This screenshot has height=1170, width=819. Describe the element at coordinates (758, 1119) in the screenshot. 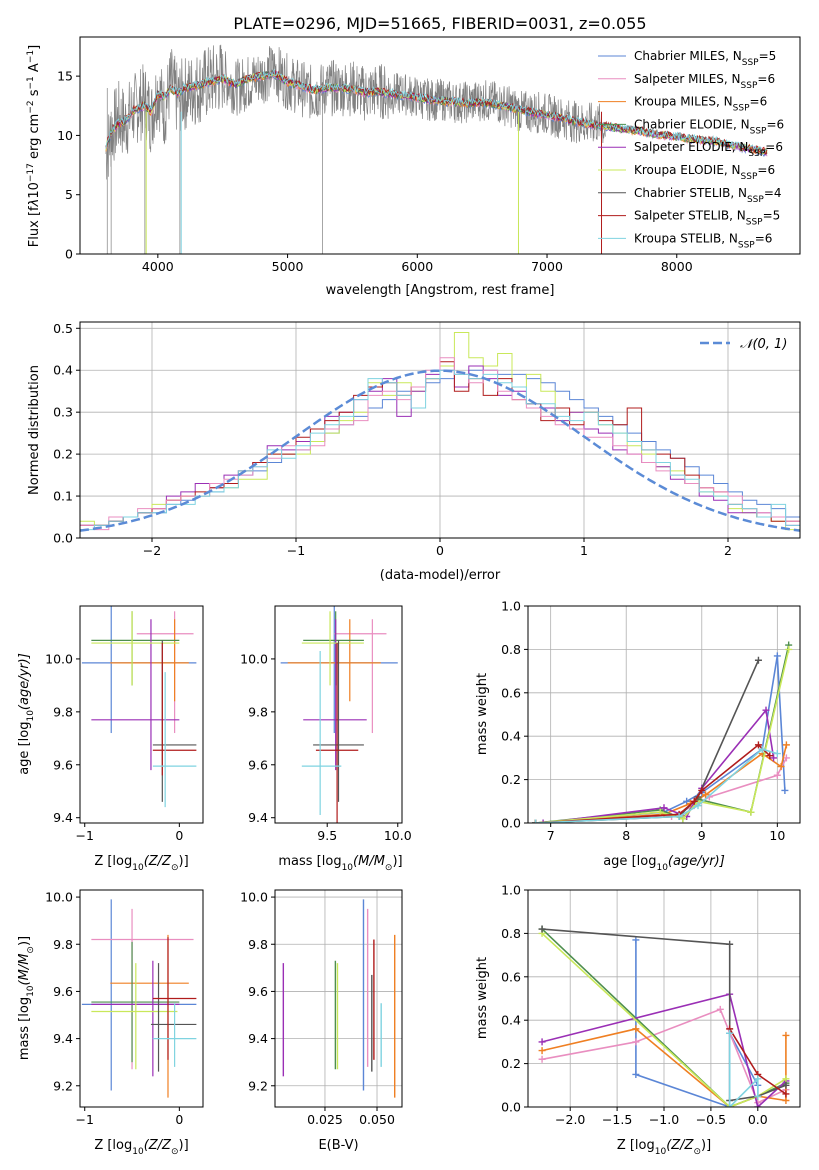

I see `x-tick-label: 0.0` at that location.